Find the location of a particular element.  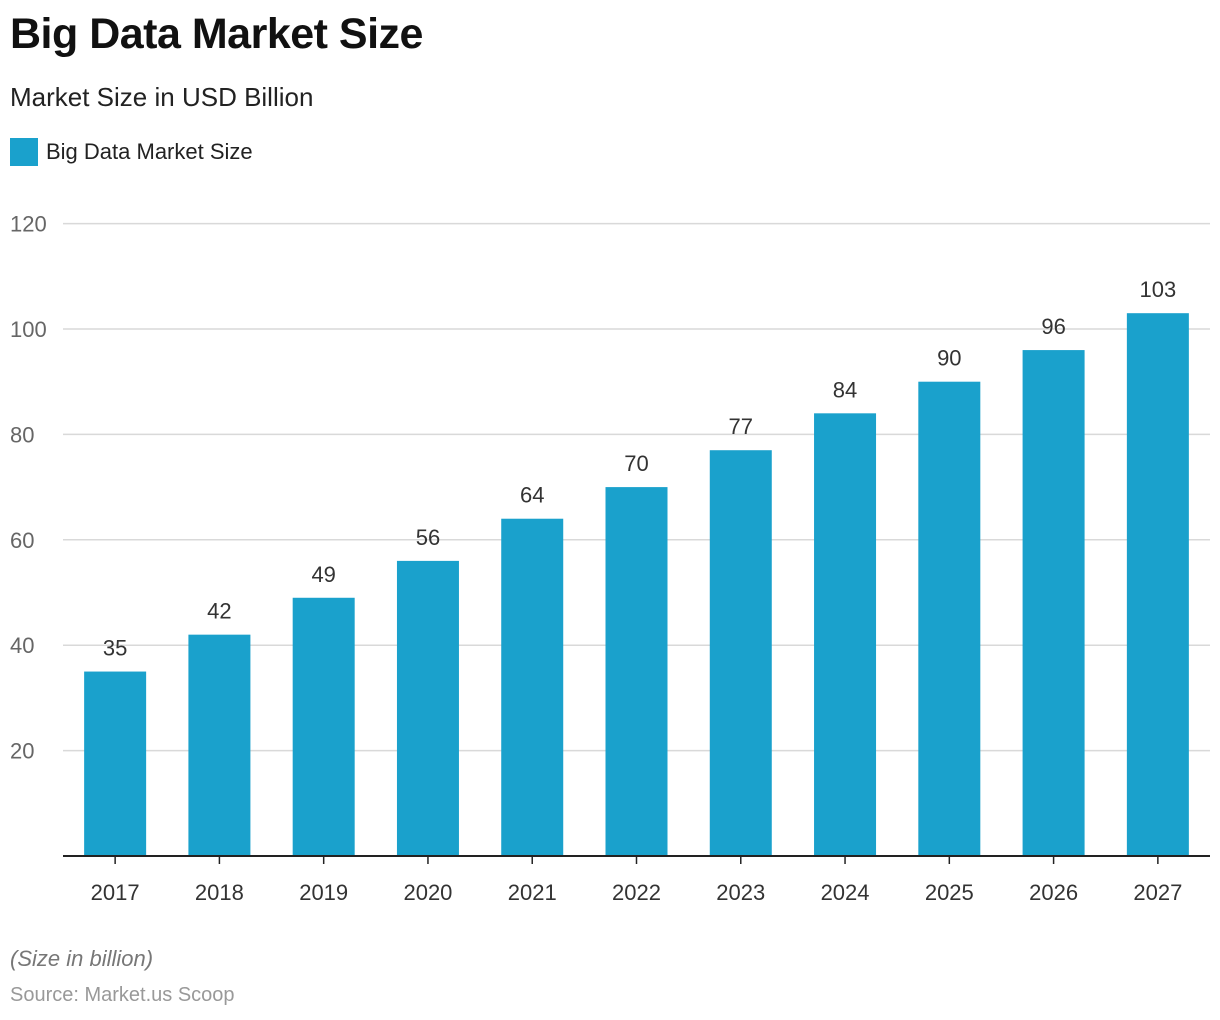

chart-title: Big Data Market Size is located at coordinates (216, 34).